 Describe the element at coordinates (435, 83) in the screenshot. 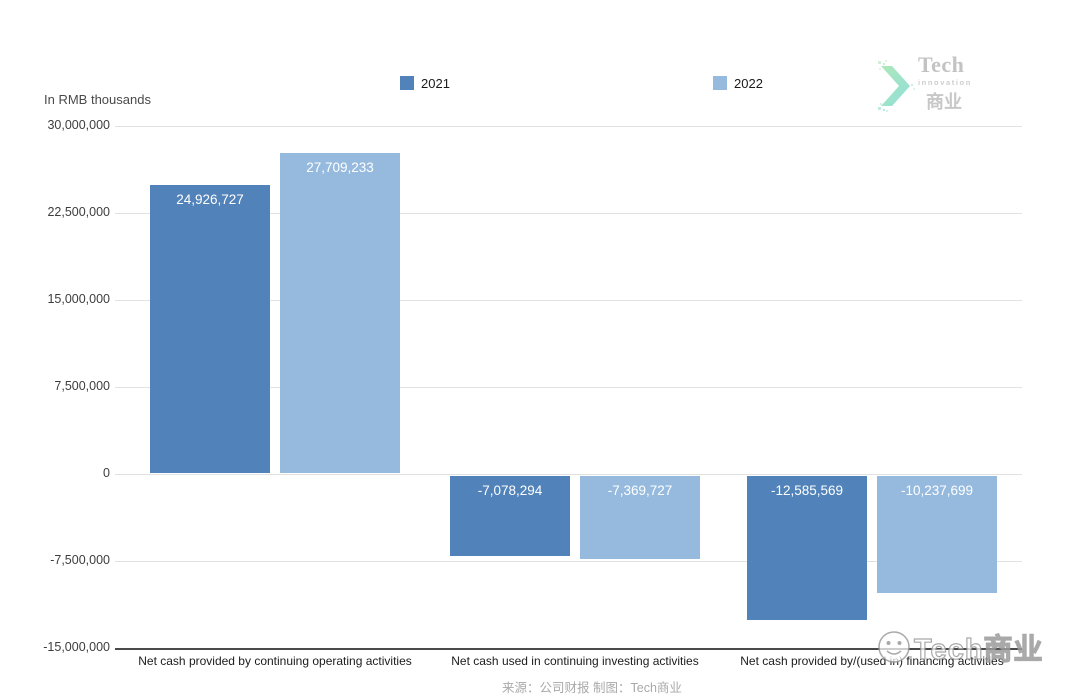

I see `legend-label: 2021` at that location.